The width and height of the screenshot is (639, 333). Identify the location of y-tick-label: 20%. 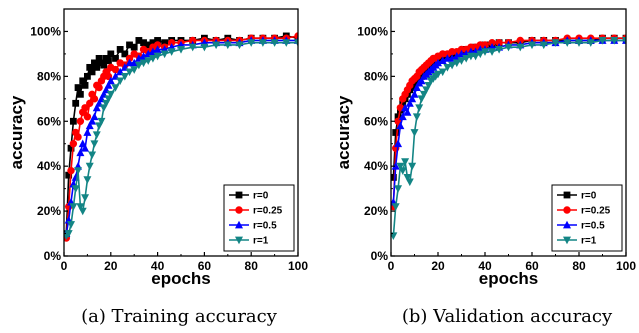
(376, 211).